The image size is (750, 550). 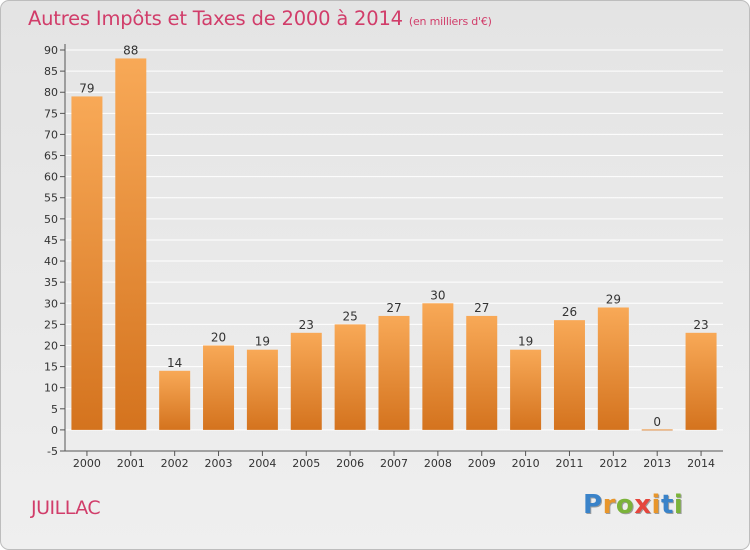 I want to click on y-tick-label: -5, so click(x=52, y=451).